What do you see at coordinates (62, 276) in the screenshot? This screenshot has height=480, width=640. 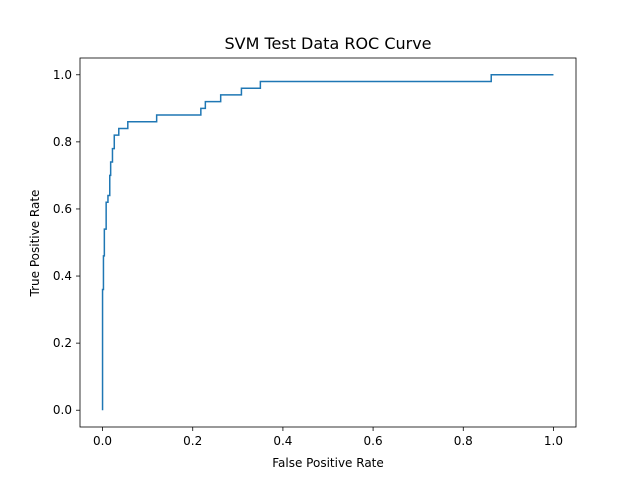 I see `y-tick-label: 0.4` at bounding box center [62, 276].